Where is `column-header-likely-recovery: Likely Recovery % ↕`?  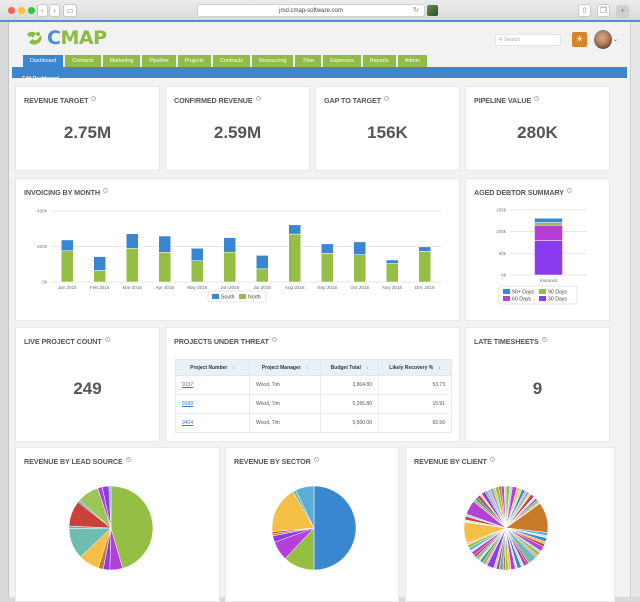
column-header-likely-recovery: Likely Recovery % ↕ is located at coordinates (415, 367).